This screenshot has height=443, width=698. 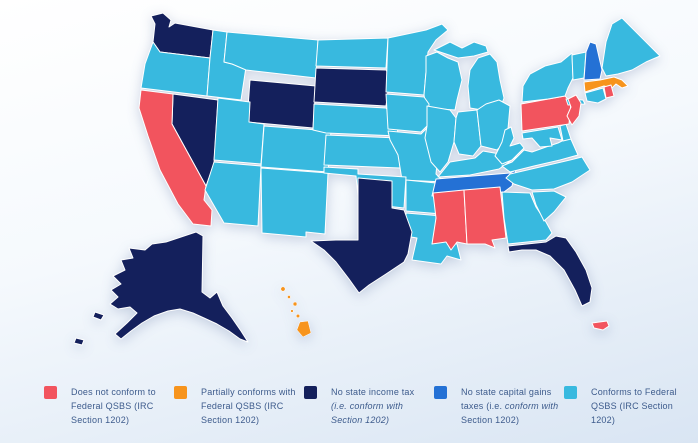 I want to click on state-florida, so click(x=550, y=271).